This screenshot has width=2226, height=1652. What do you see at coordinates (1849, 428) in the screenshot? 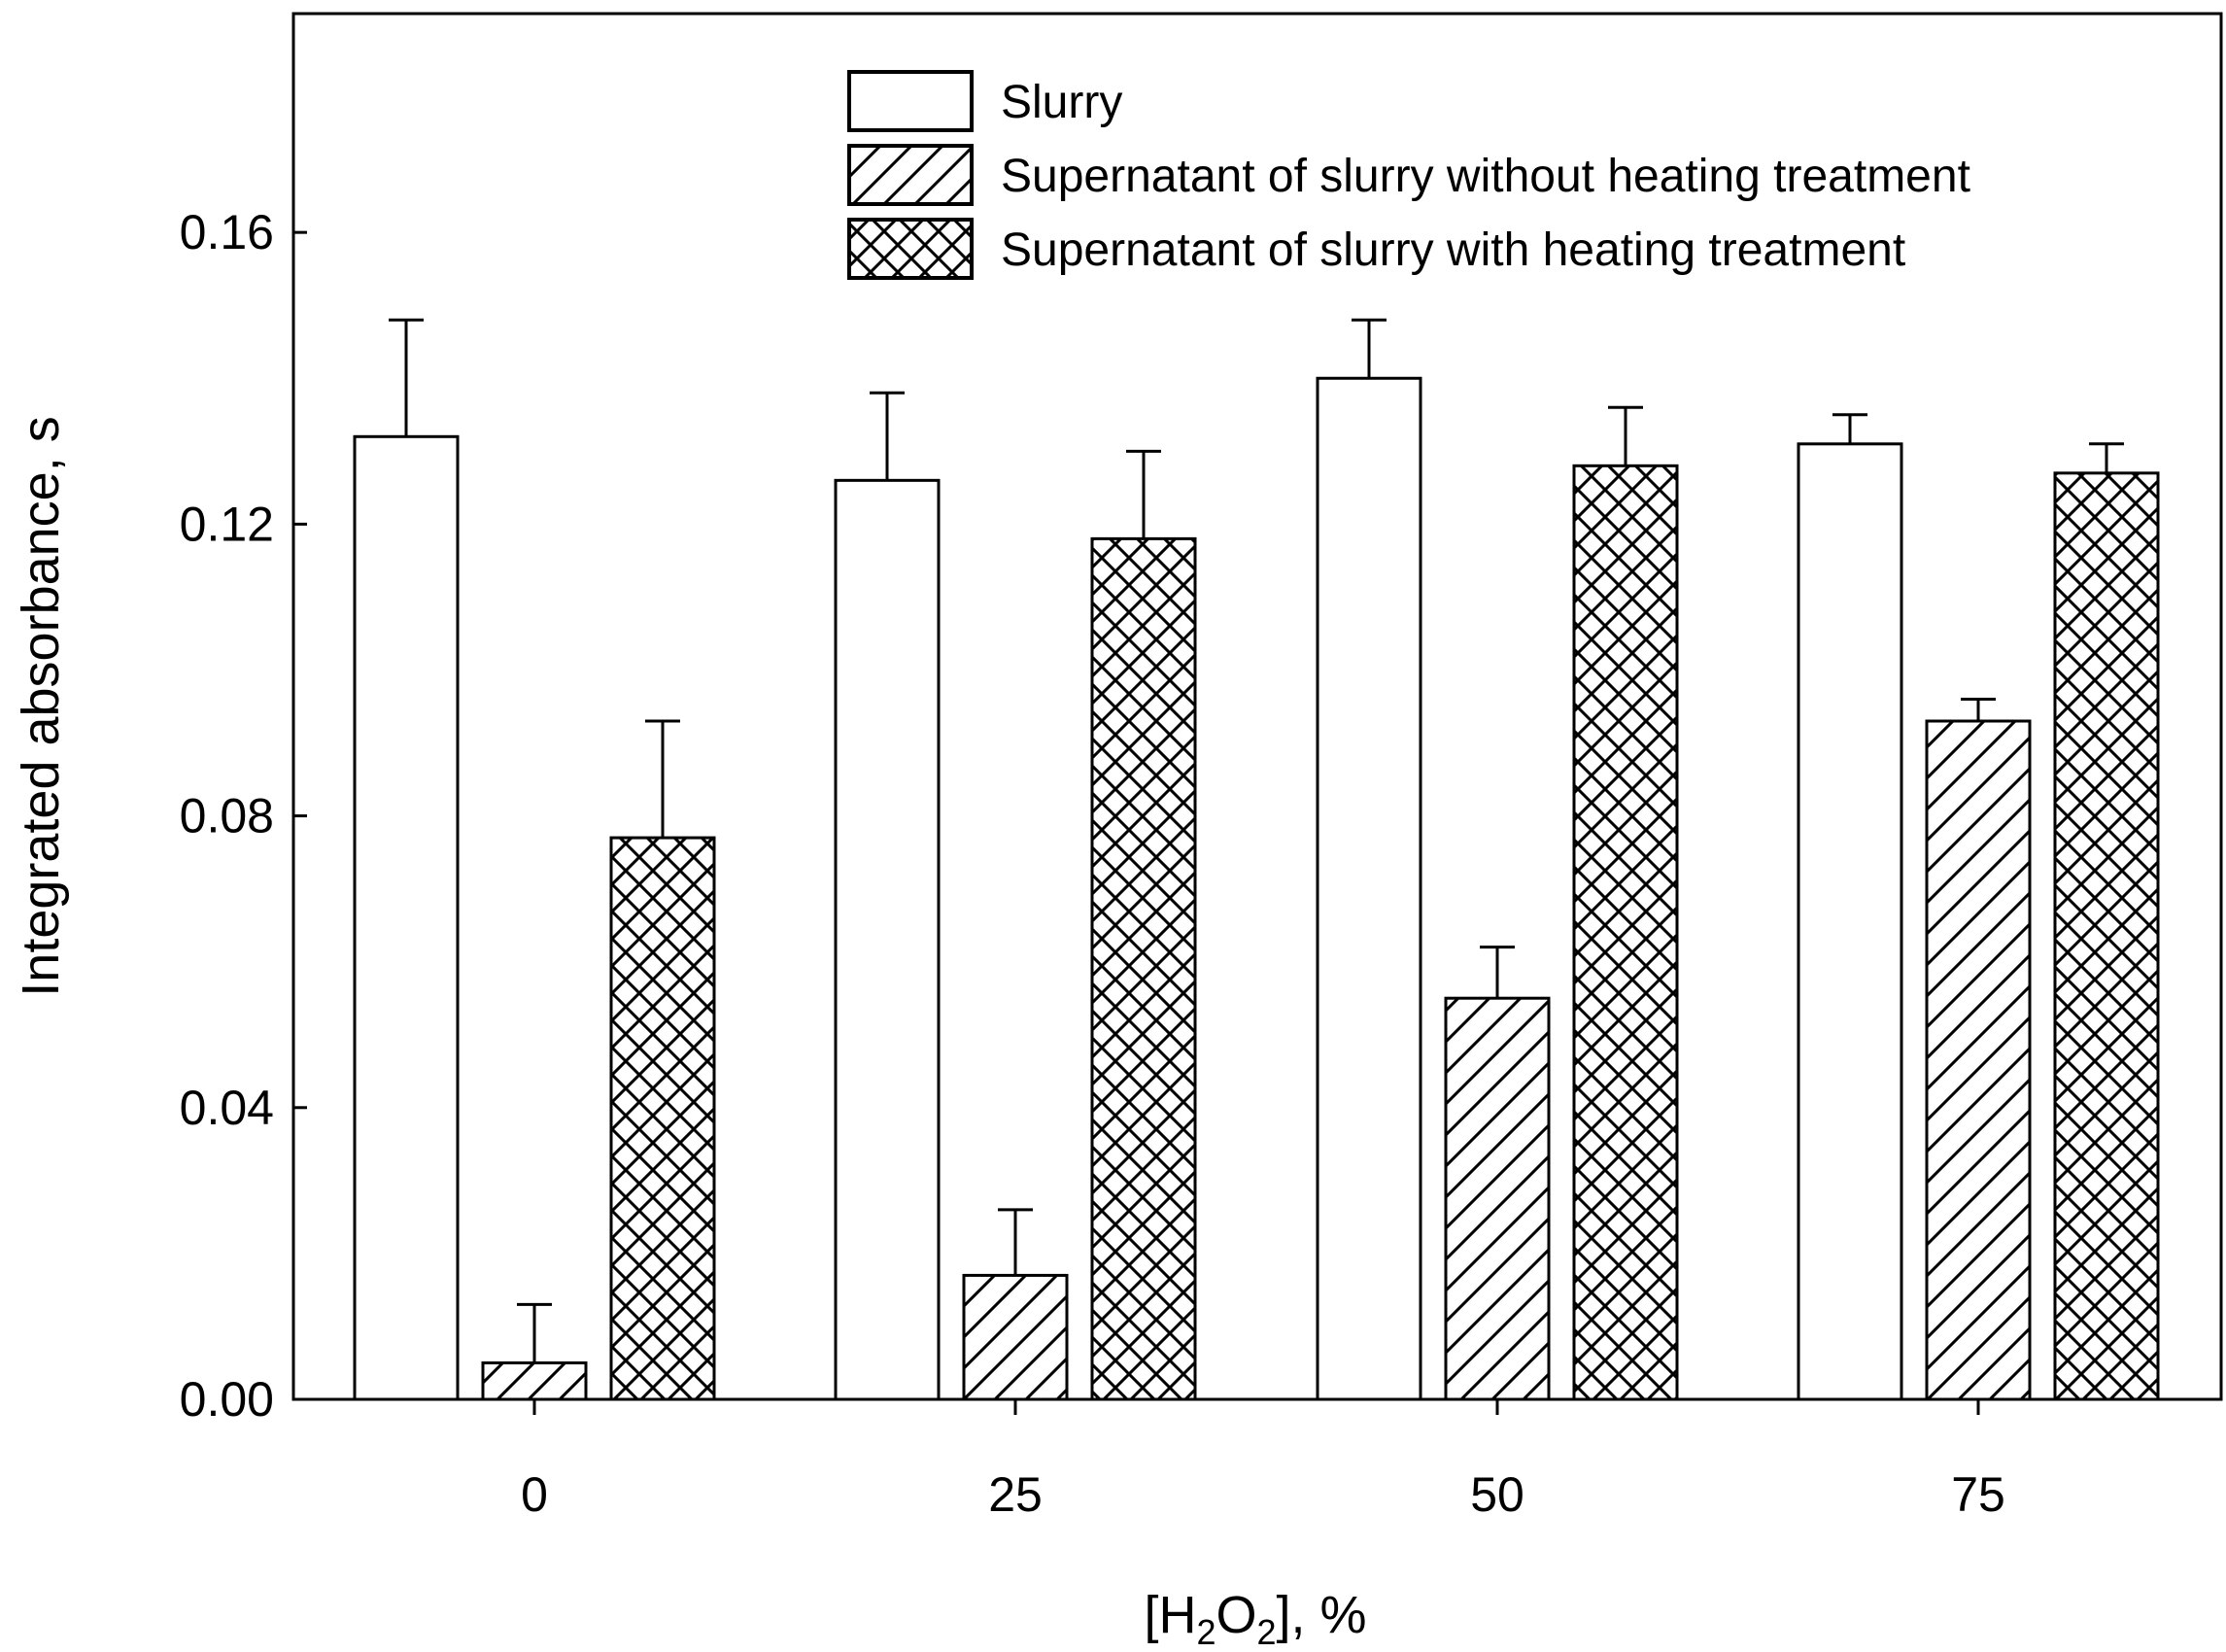
I see `error-bar-s0-c3` at bounding box center [1849, 428].